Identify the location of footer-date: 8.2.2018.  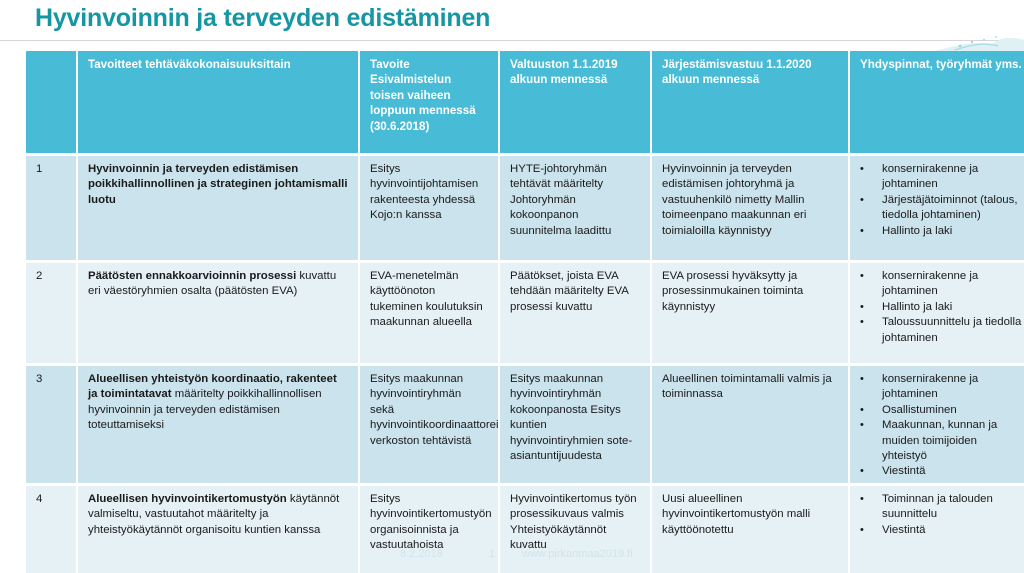
(421, 554).